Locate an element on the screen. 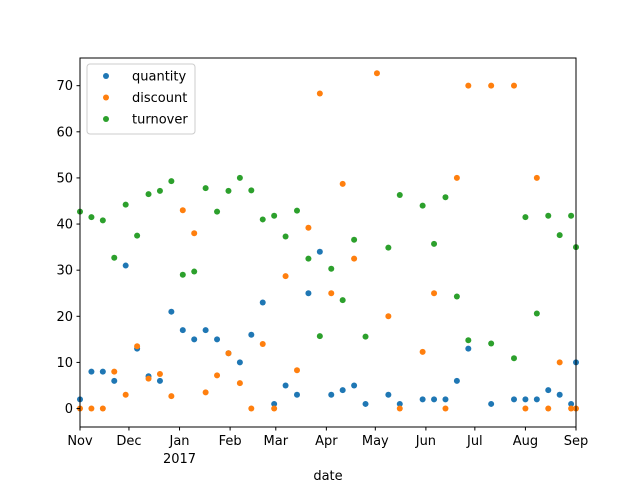 Image resolution: width=640 pixels, height=485 pixels. y-tick-label: 70 is located at coordinates (64, 86).